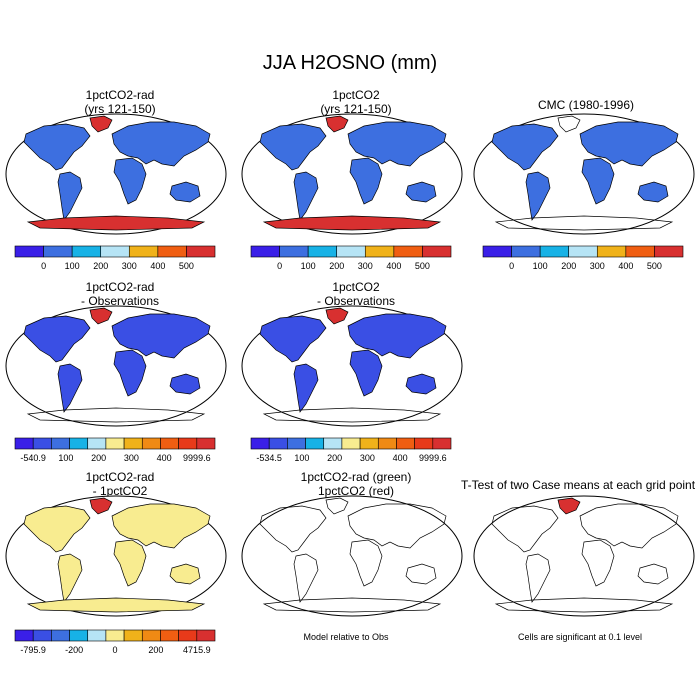 The width and height of the screenshot is (700, 700). I want to click on figure-title: JJA H2OSNO (mm), so click(350, 63).